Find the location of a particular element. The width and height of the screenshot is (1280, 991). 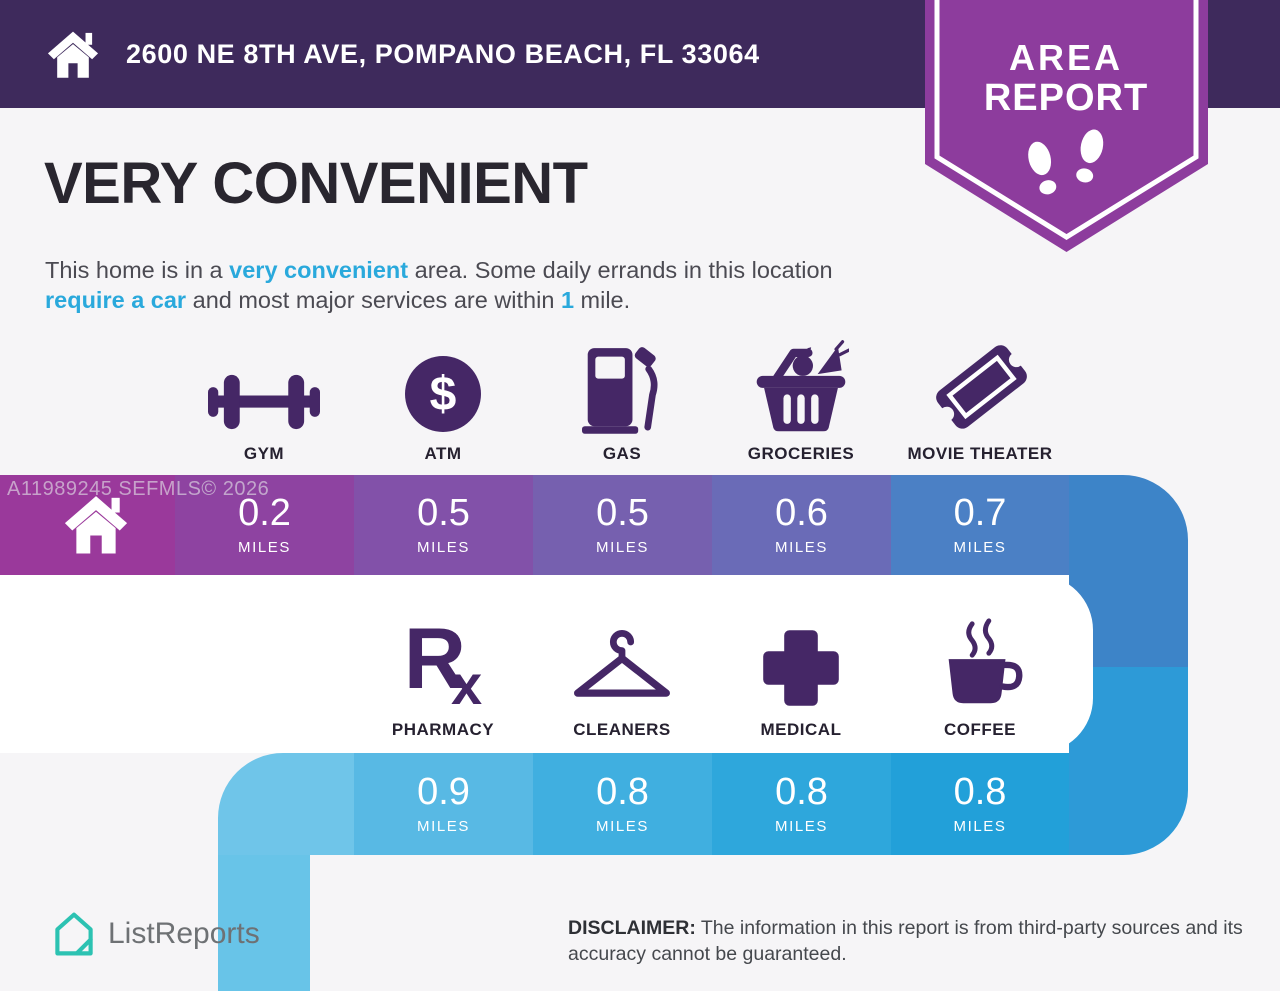

intro-p4: mile. is located at coordinates (602, 299).